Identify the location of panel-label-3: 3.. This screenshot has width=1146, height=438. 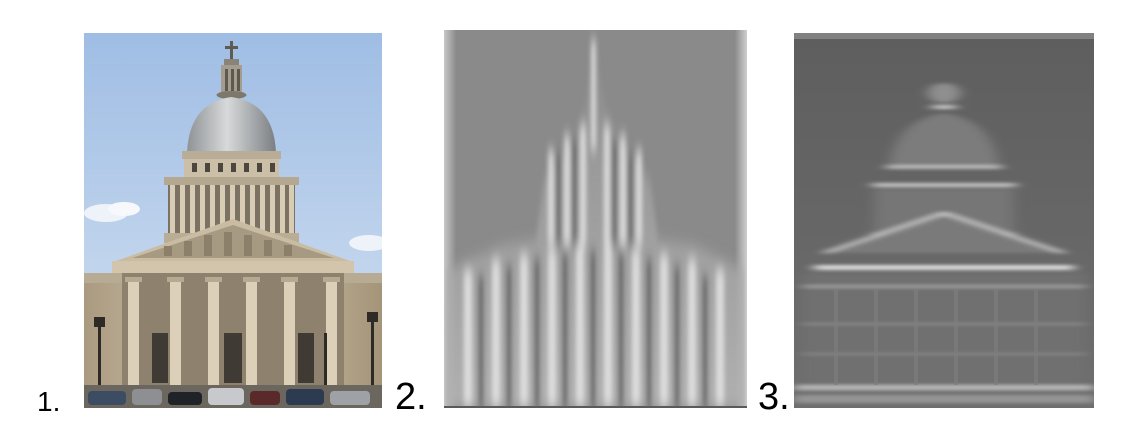
(774, 397).